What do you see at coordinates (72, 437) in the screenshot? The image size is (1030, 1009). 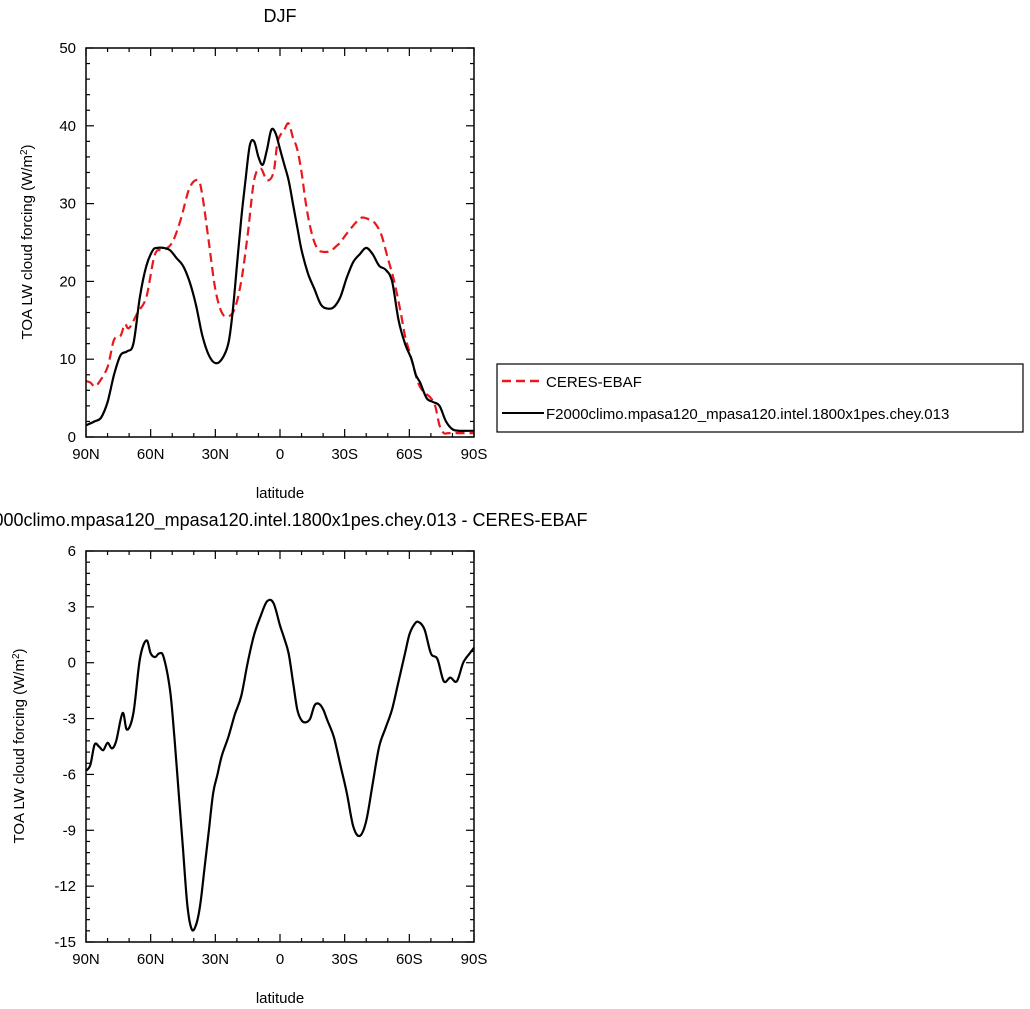 I see `top-y-tick-label: 0` at bounding box center [72, 437].